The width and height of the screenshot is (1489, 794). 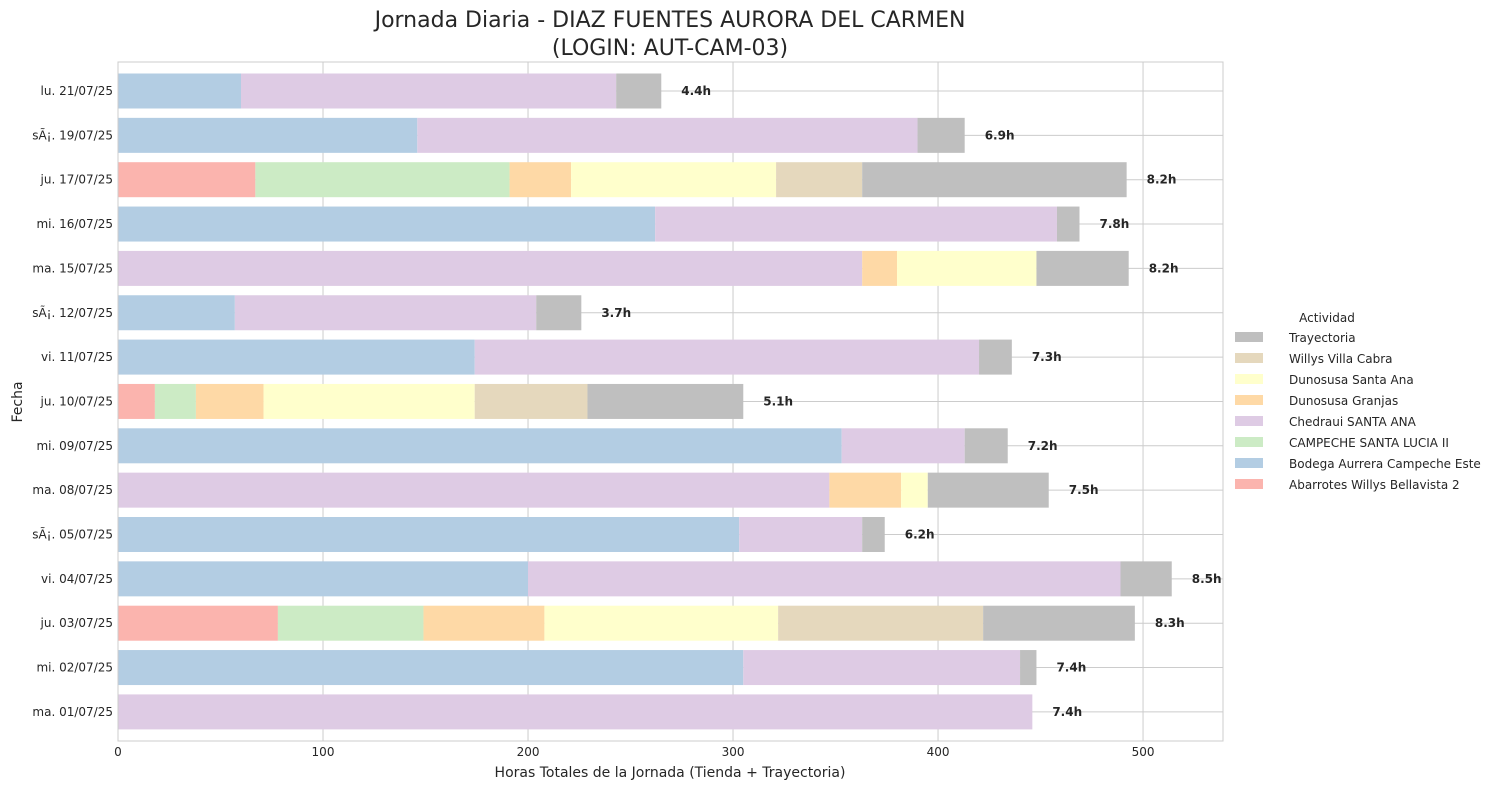 What do you see at coordinates (77, 357) in the screenshot?
I see `y-tick-label: vi. 11/07/25` at bounding box center [77, 357].